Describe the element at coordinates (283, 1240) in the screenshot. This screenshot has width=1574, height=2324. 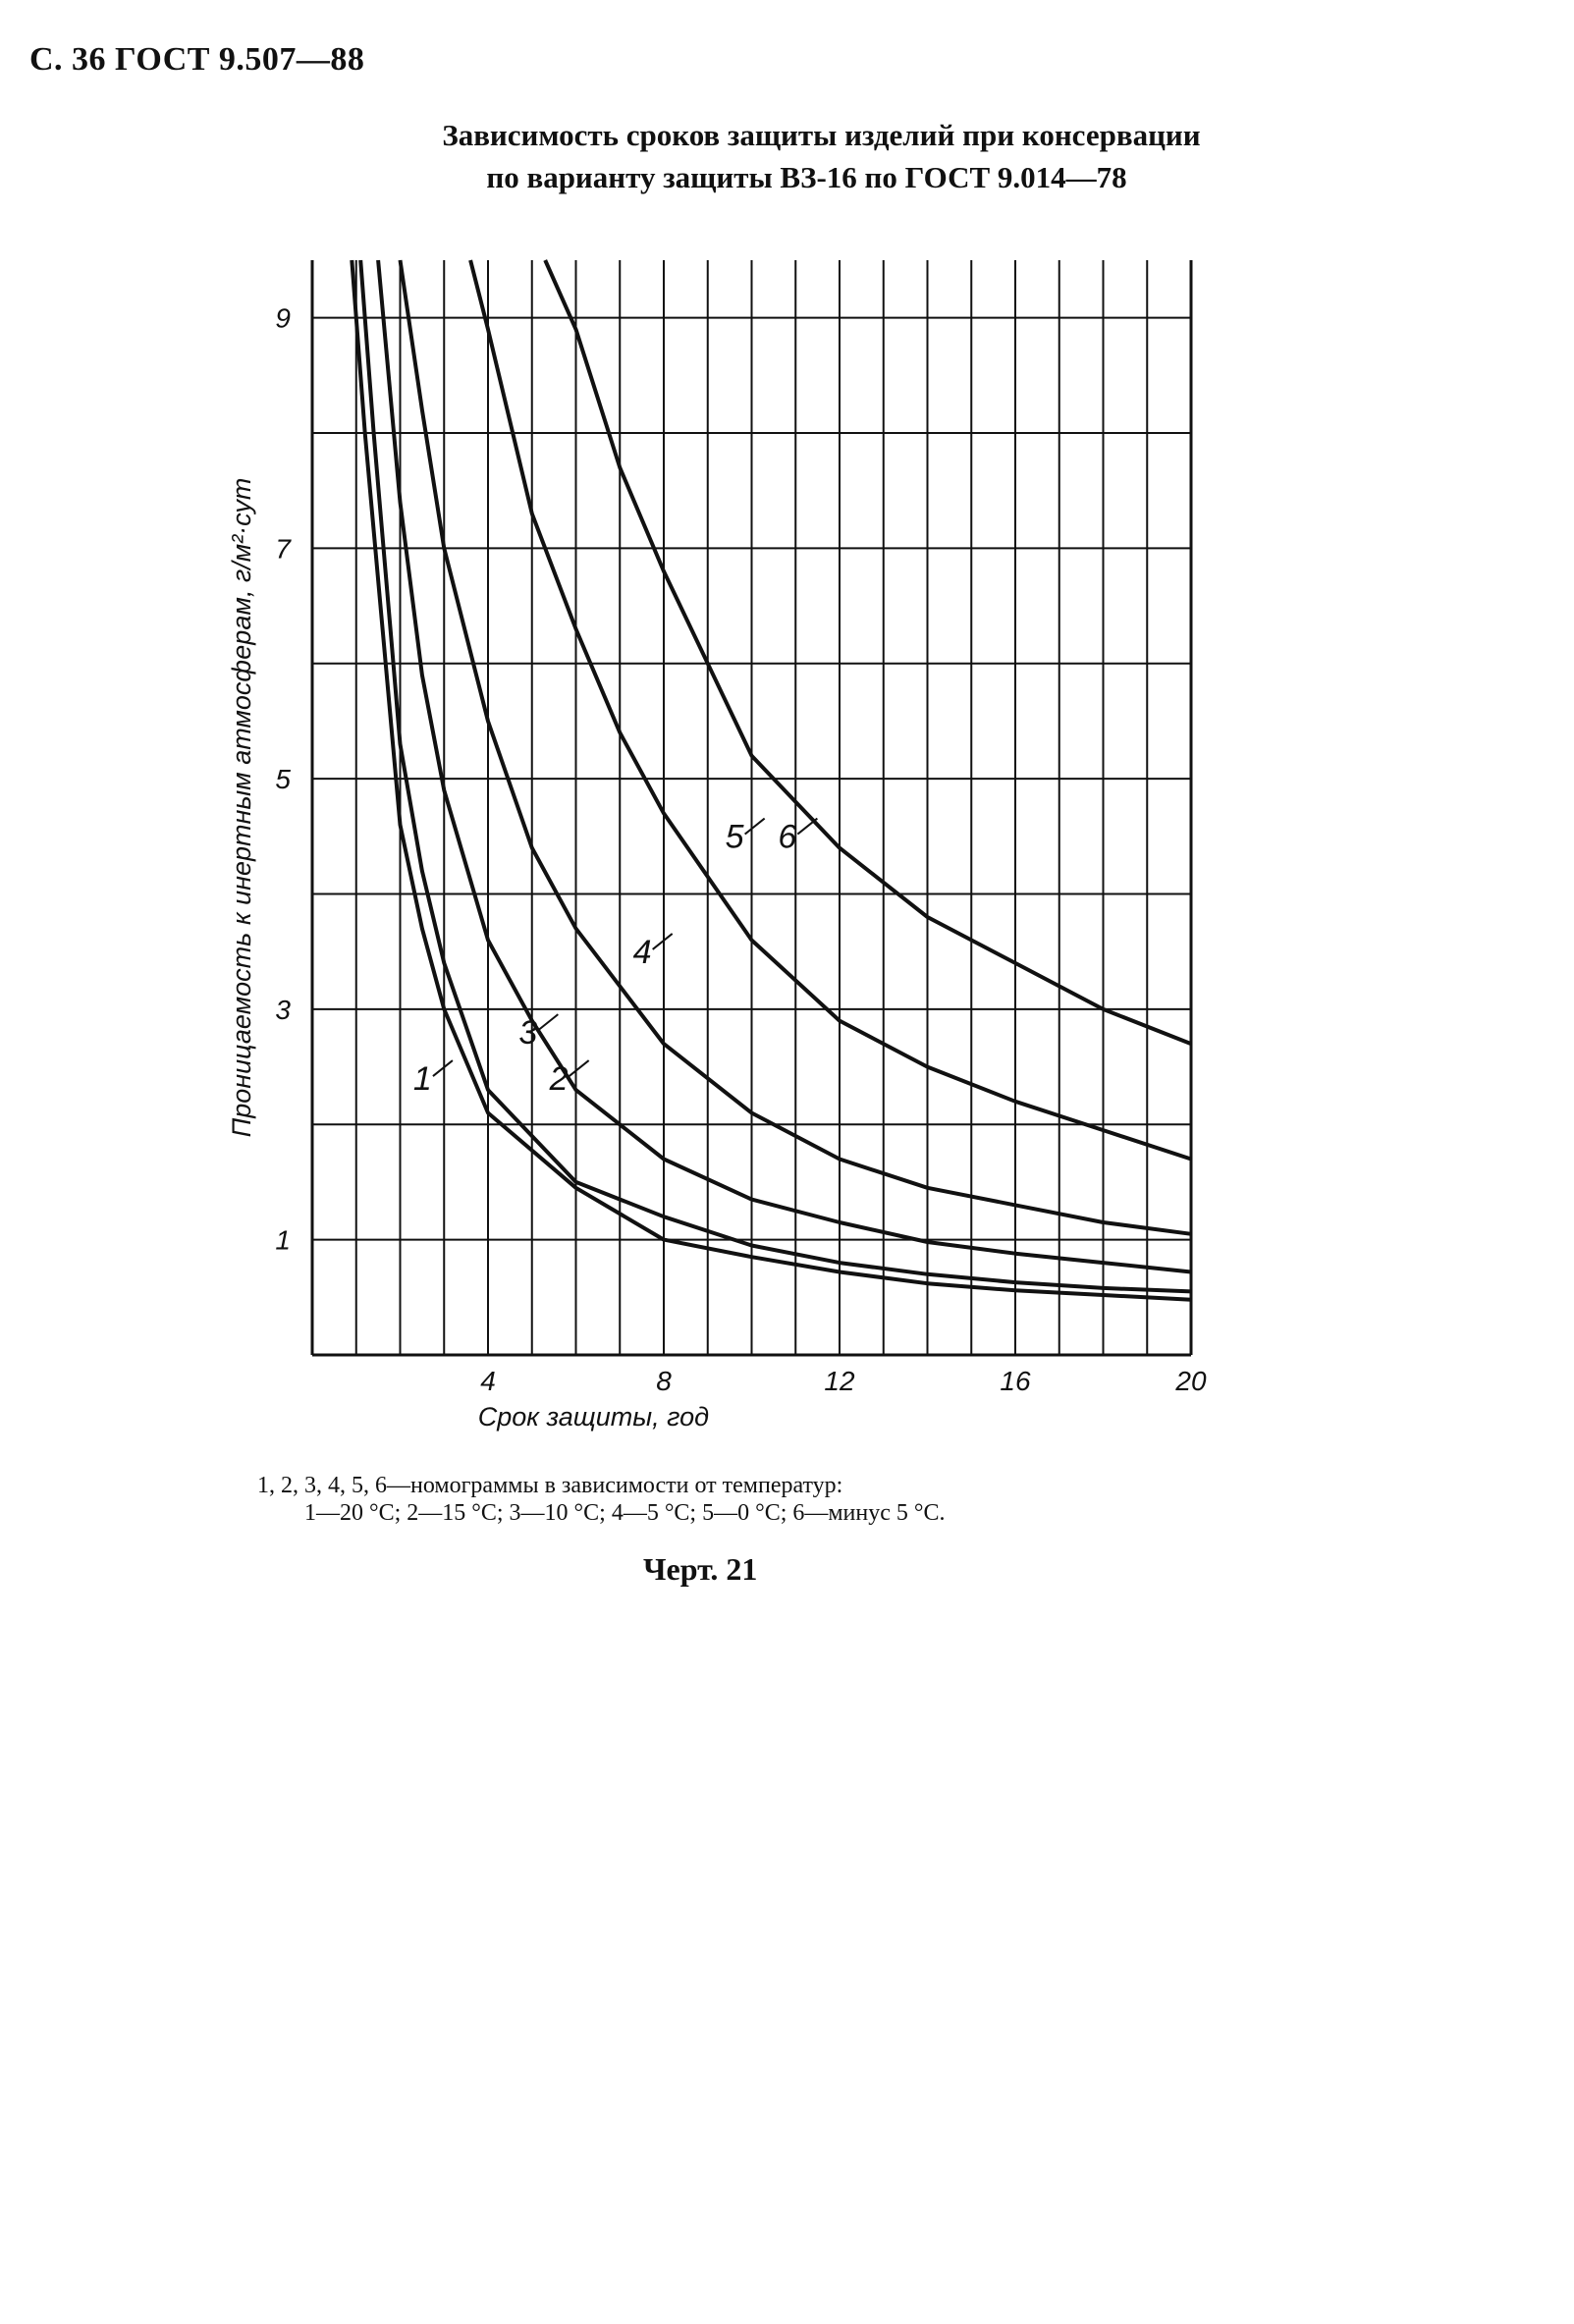
I see `y-tick-label: 1` at that location.